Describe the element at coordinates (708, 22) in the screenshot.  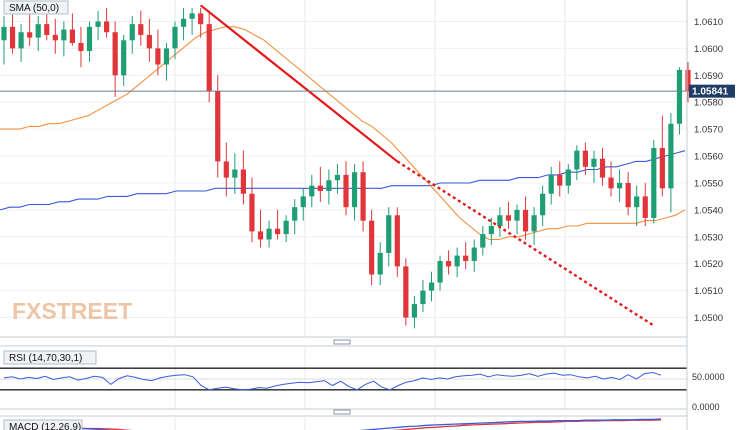
I see `price-tick-label: 1.0610` at that location.